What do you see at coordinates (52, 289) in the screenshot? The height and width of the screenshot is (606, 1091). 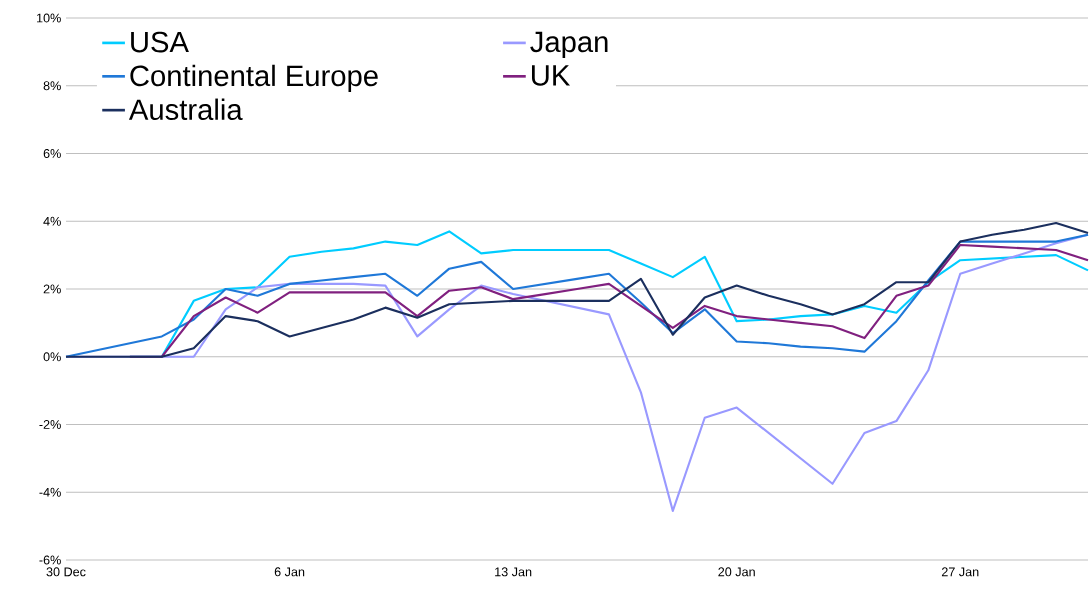 I see `y-tick-label: 2%` at bounding box center [52, 289].